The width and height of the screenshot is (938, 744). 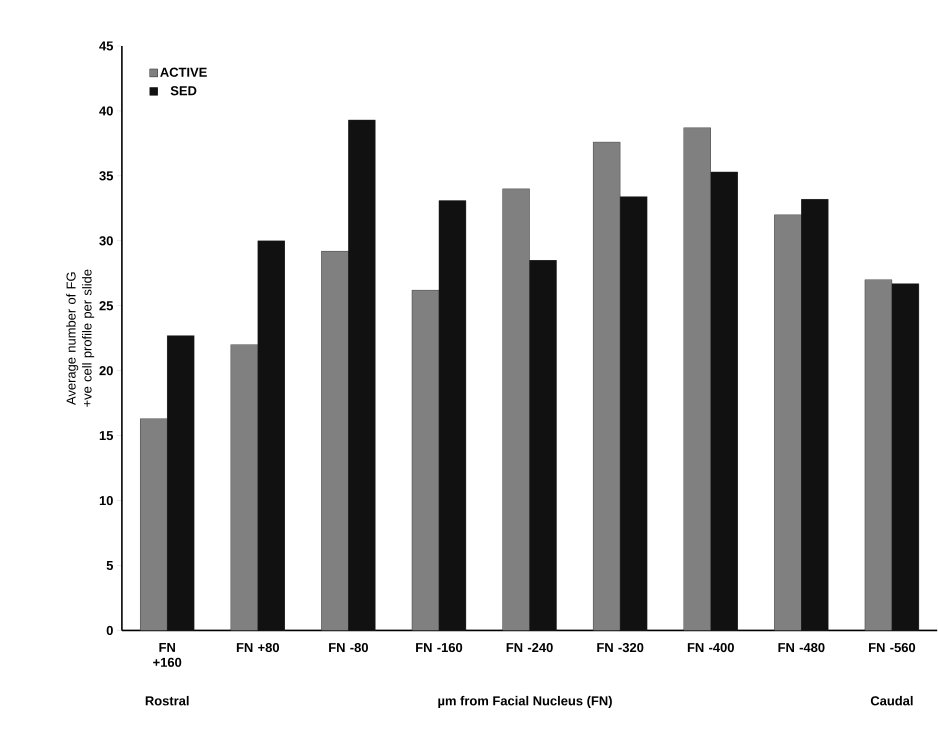 What do you see at coordinates (183, 72) in the screenshot?
I see `legend-label: ACTIVE` at bounding box center [183, 72].